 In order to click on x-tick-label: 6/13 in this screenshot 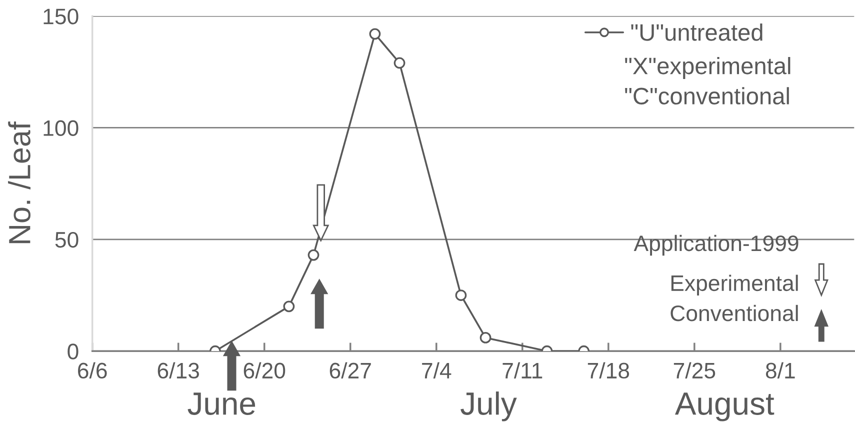, I will do `click(178, 370)`.